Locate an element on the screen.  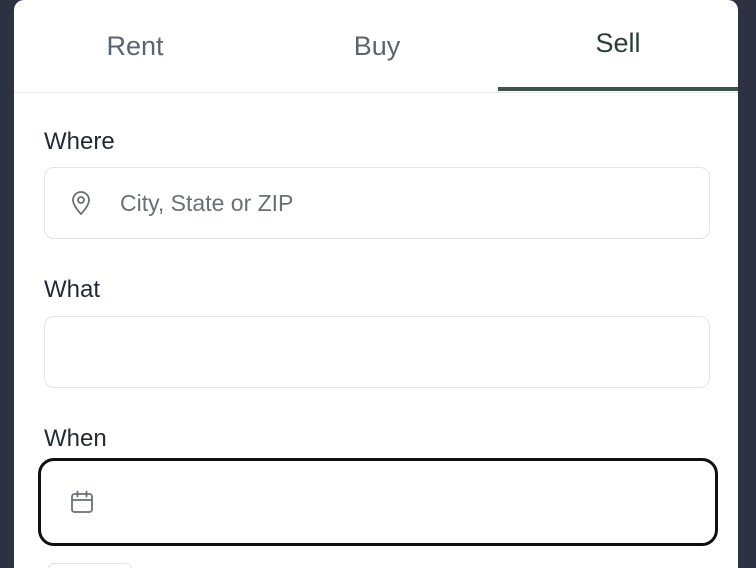
when-field is located at coordinates (378, 502).